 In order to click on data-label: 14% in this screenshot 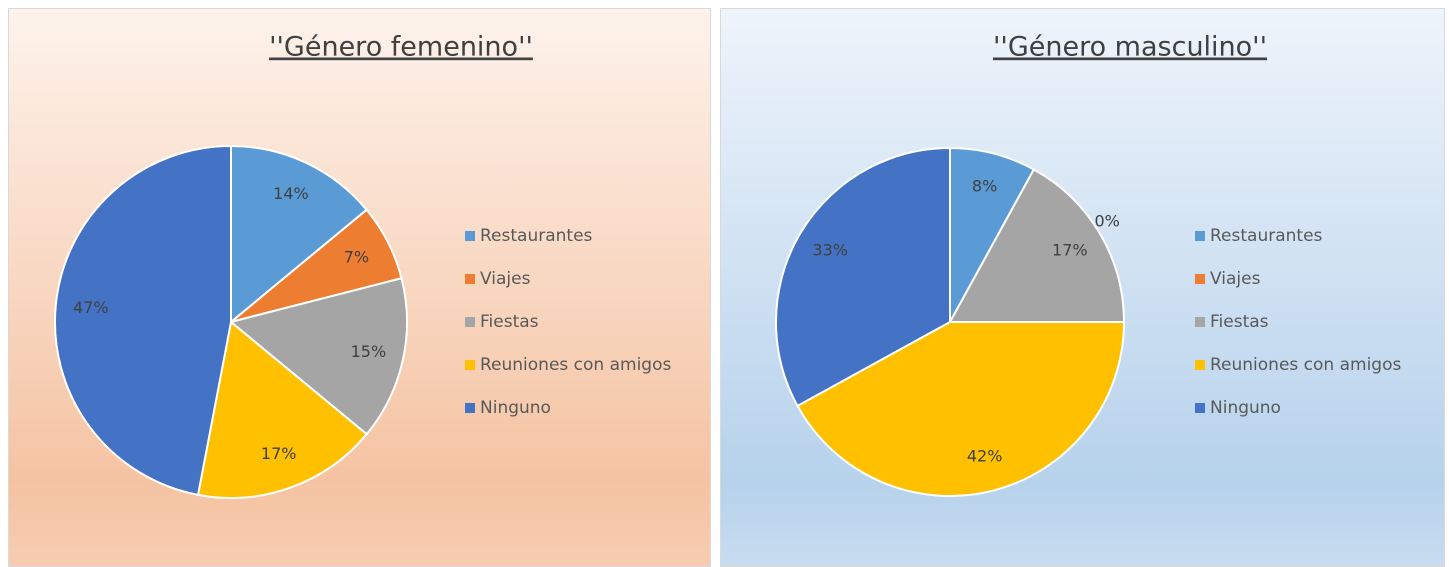, I will do `click(291, 193)`.